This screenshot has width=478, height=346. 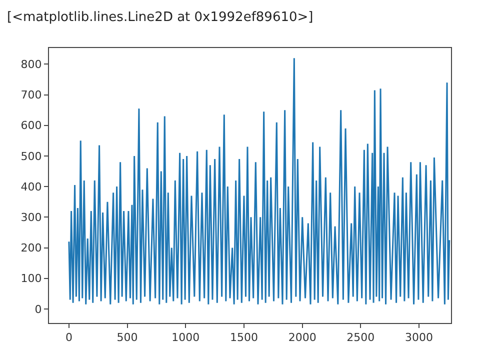 I want to click on x-tick-label: 1500, so click(x=244, y=337).